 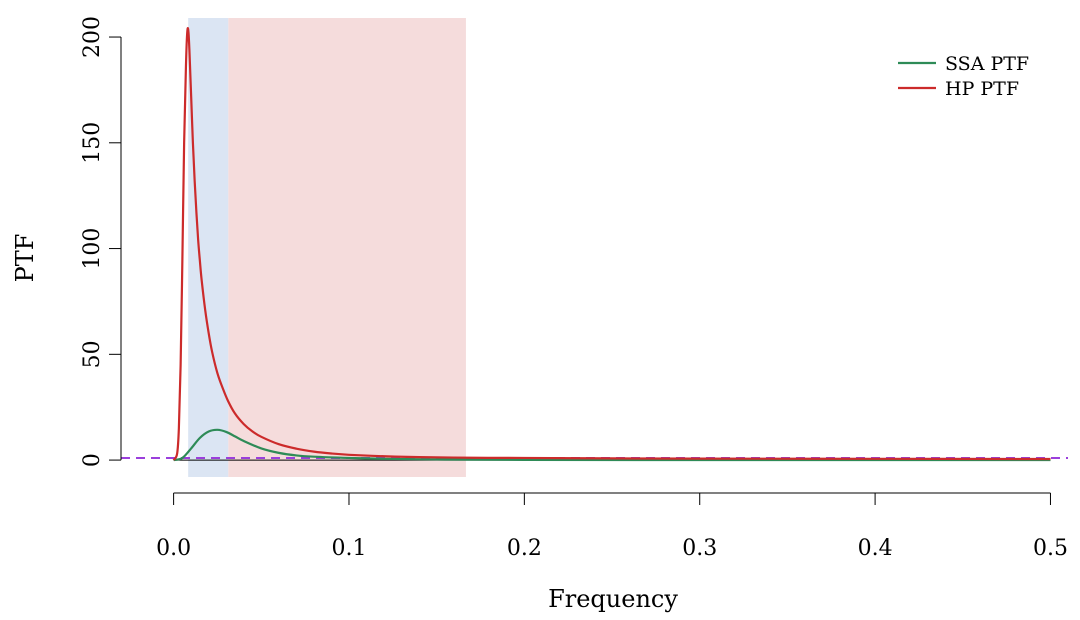 What do you see at coordinates (982, 89) in the screenshot?
I see `legend-label-hp: HP PTF` at bounding box center [982, 89].